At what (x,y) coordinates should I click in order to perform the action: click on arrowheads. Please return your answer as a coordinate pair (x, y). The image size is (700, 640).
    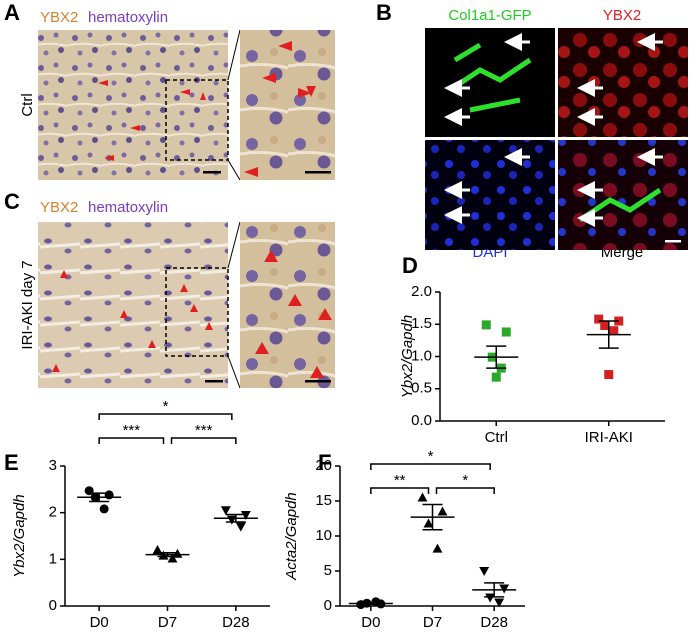
    Looking at the image, I should click on (192, 314).